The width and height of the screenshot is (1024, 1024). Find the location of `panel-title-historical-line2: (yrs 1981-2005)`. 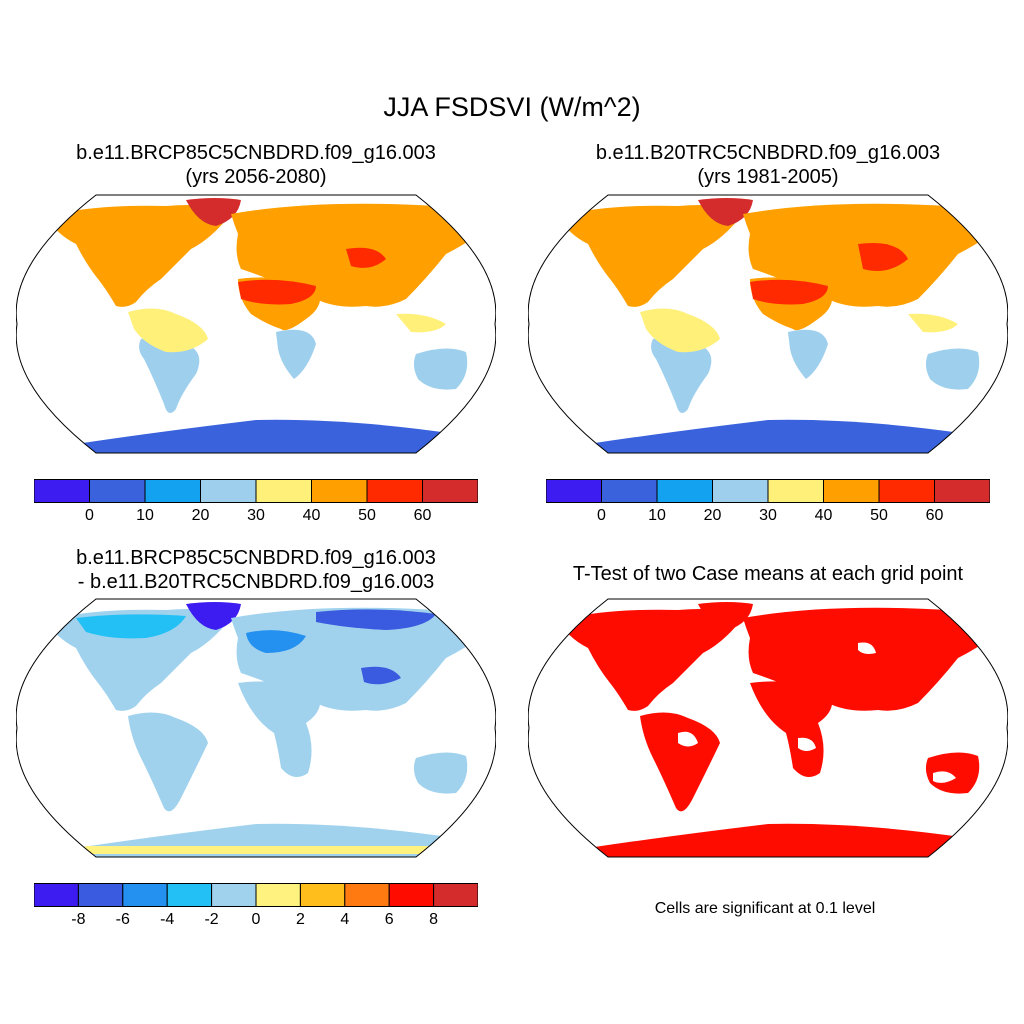

panel-title-historical-line2: (yrs 1981-2005) is located at coordinates (768, 177).